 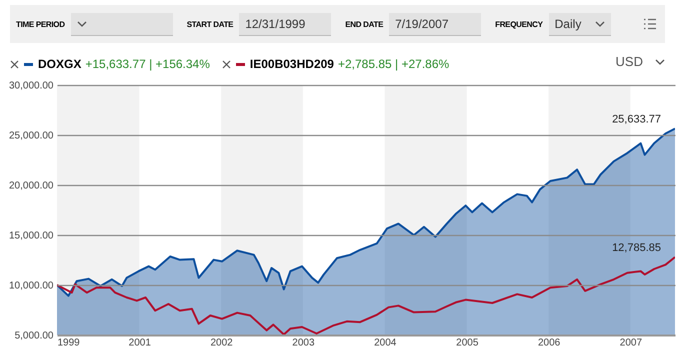 I want to click on text: START DATE, so click(x=210, y=24).